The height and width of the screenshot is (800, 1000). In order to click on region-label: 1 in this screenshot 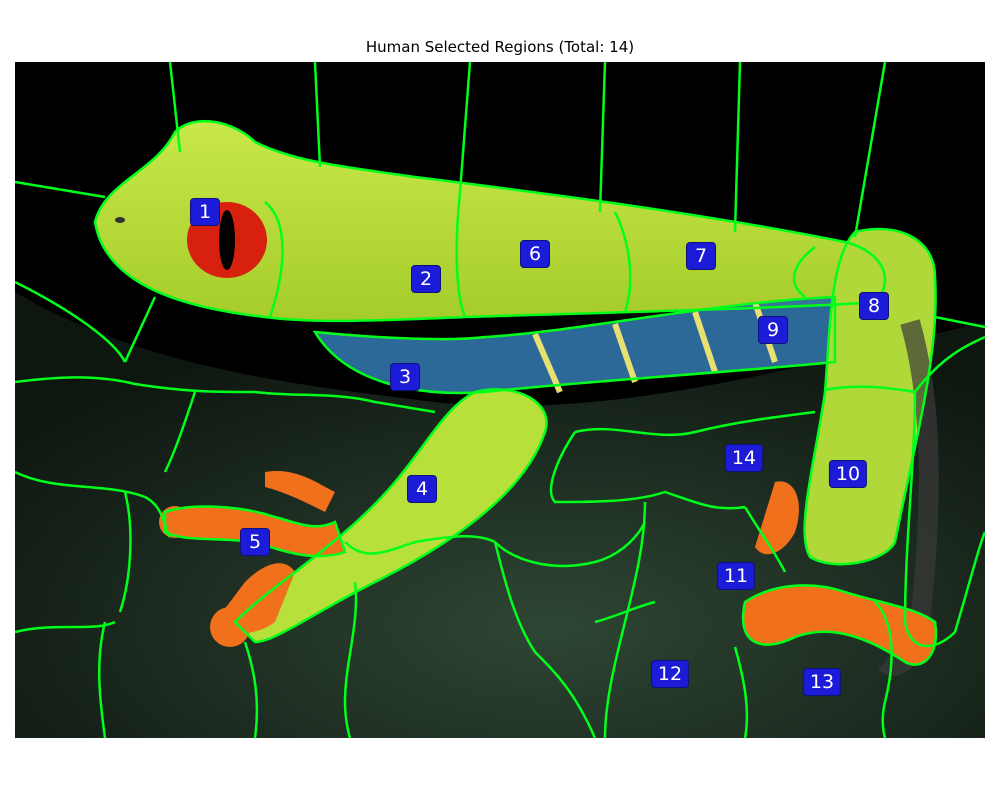, I will do `click(205, 212)`.